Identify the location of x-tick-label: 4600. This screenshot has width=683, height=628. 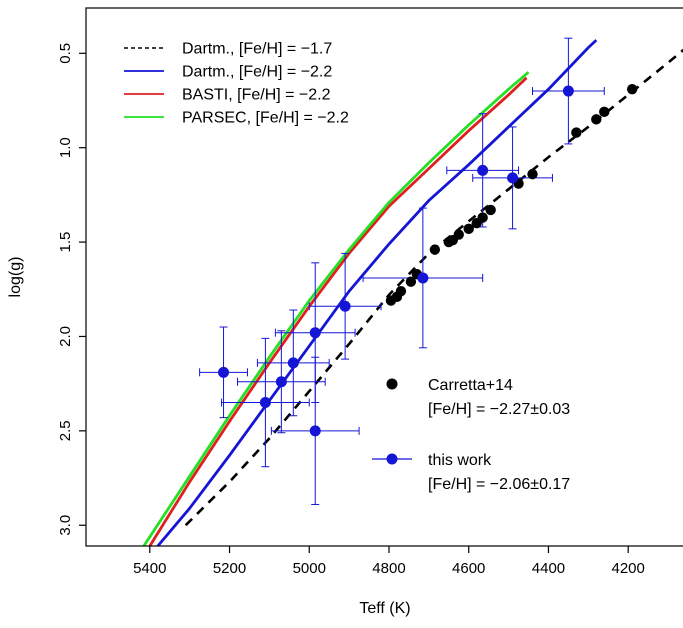
(468, 568).